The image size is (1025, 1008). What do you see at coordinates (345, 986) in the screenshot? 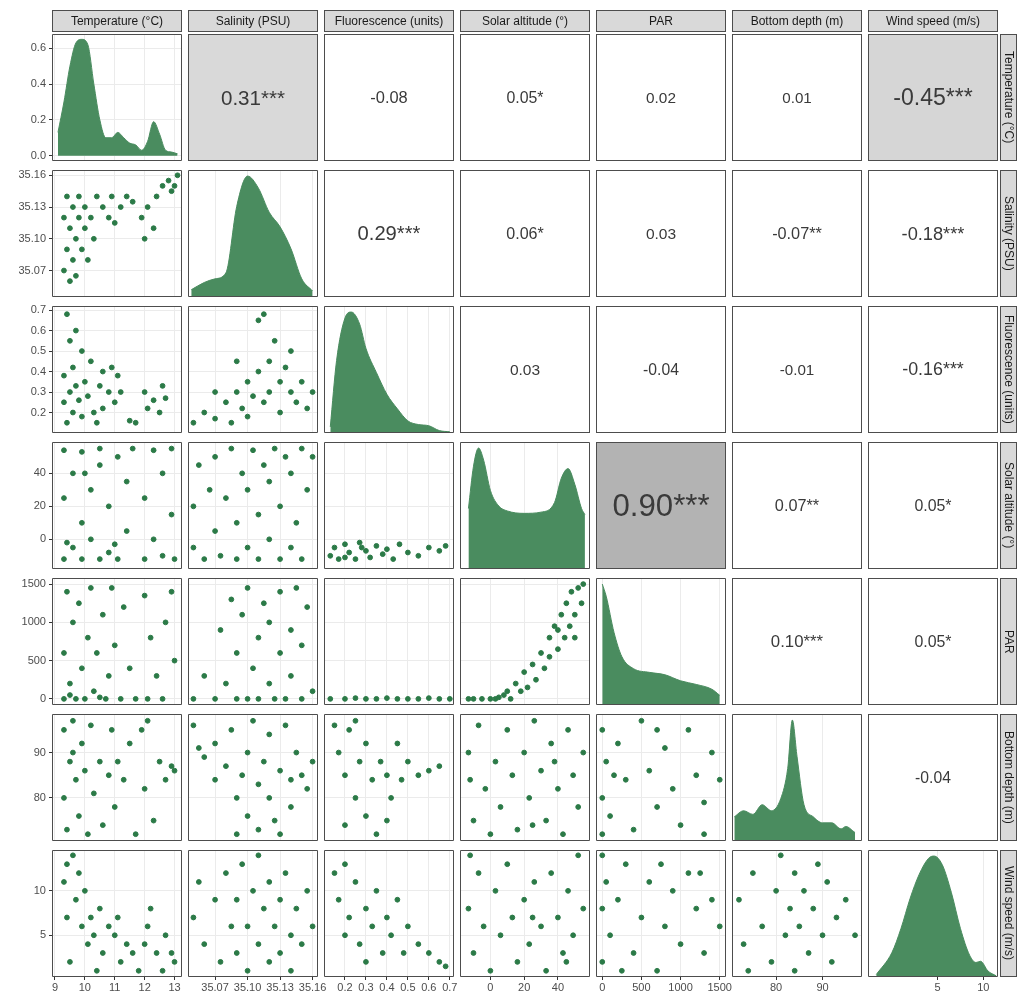
I see `x-tick-label: 0.2` at bounding box center [345, 986].